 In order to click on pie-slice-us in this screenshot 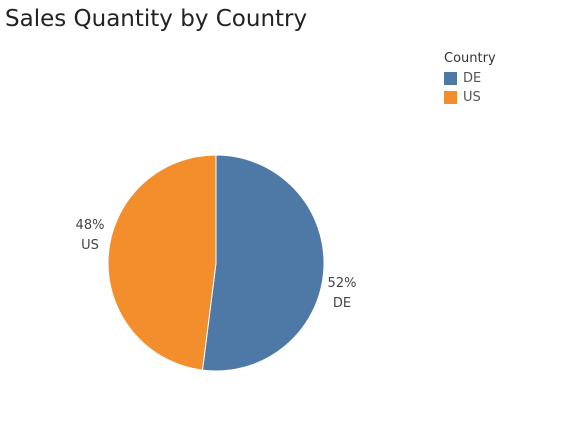, I will do `click(162, 262)`.